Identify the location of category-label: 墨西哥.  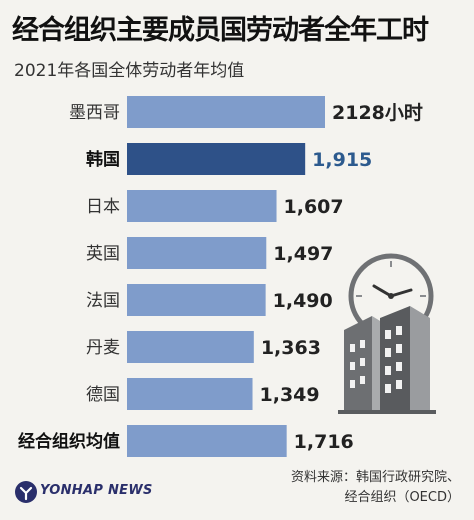
(94, 113).